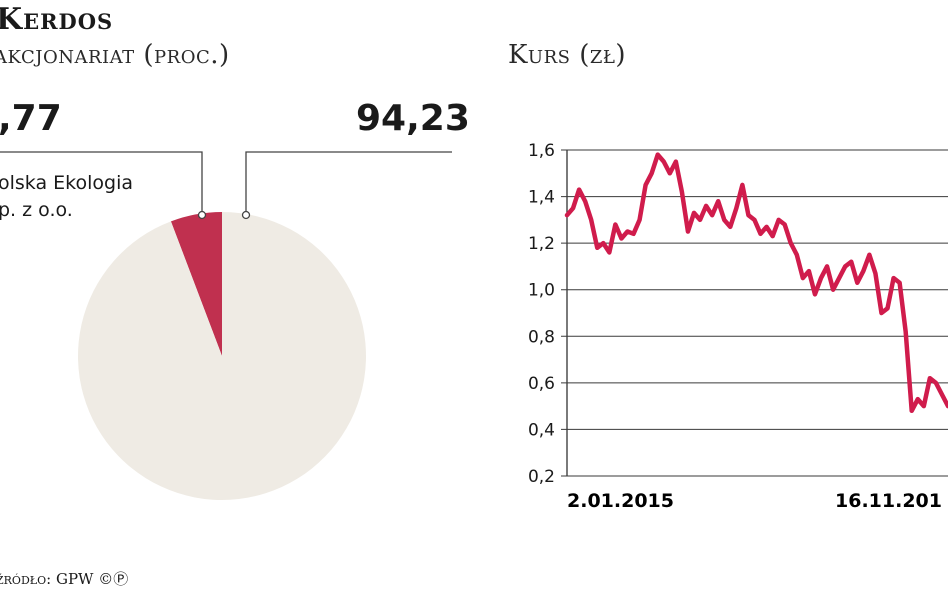  What do you see at coordinates (541, 384) in the screenshot?
I see `y-tick-label: 0,6` at bounding box center [541, 384].